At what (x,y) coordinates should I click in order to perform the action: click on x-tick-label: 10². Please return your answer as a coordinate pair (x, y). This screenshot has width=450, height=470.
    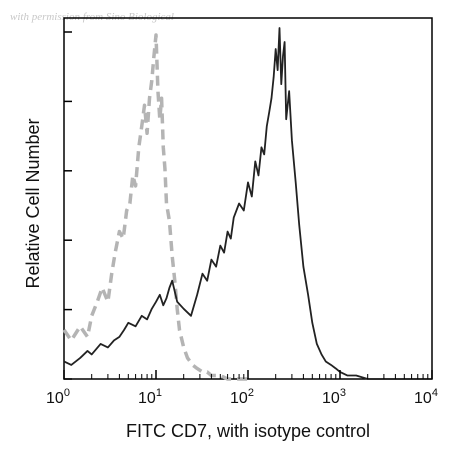
    Looking at the image, I should click on (242, 397).